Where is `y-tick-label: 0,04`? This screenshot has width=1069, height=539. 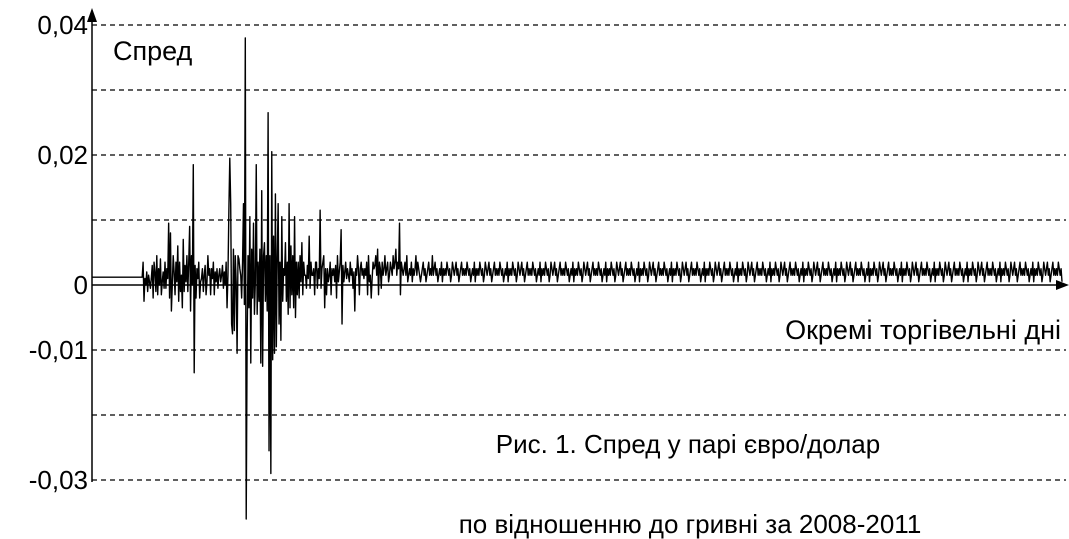 y-tick-label: 0,04 is located at coordinates (62, 25).